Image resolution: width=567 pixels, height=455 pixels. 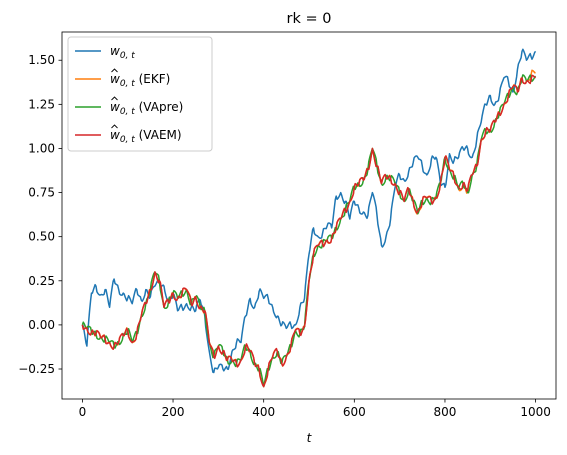 I want to click on x-tick-label: 600, so click(x=354, y=412).